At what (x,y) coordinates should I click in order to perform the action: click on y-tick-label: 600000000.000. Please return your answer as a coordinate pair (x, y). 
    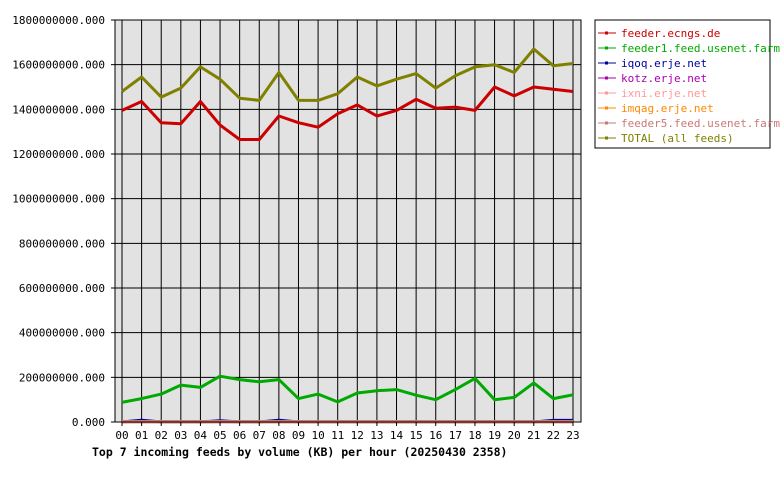
    Looking at the image, I should click on (62, 288).